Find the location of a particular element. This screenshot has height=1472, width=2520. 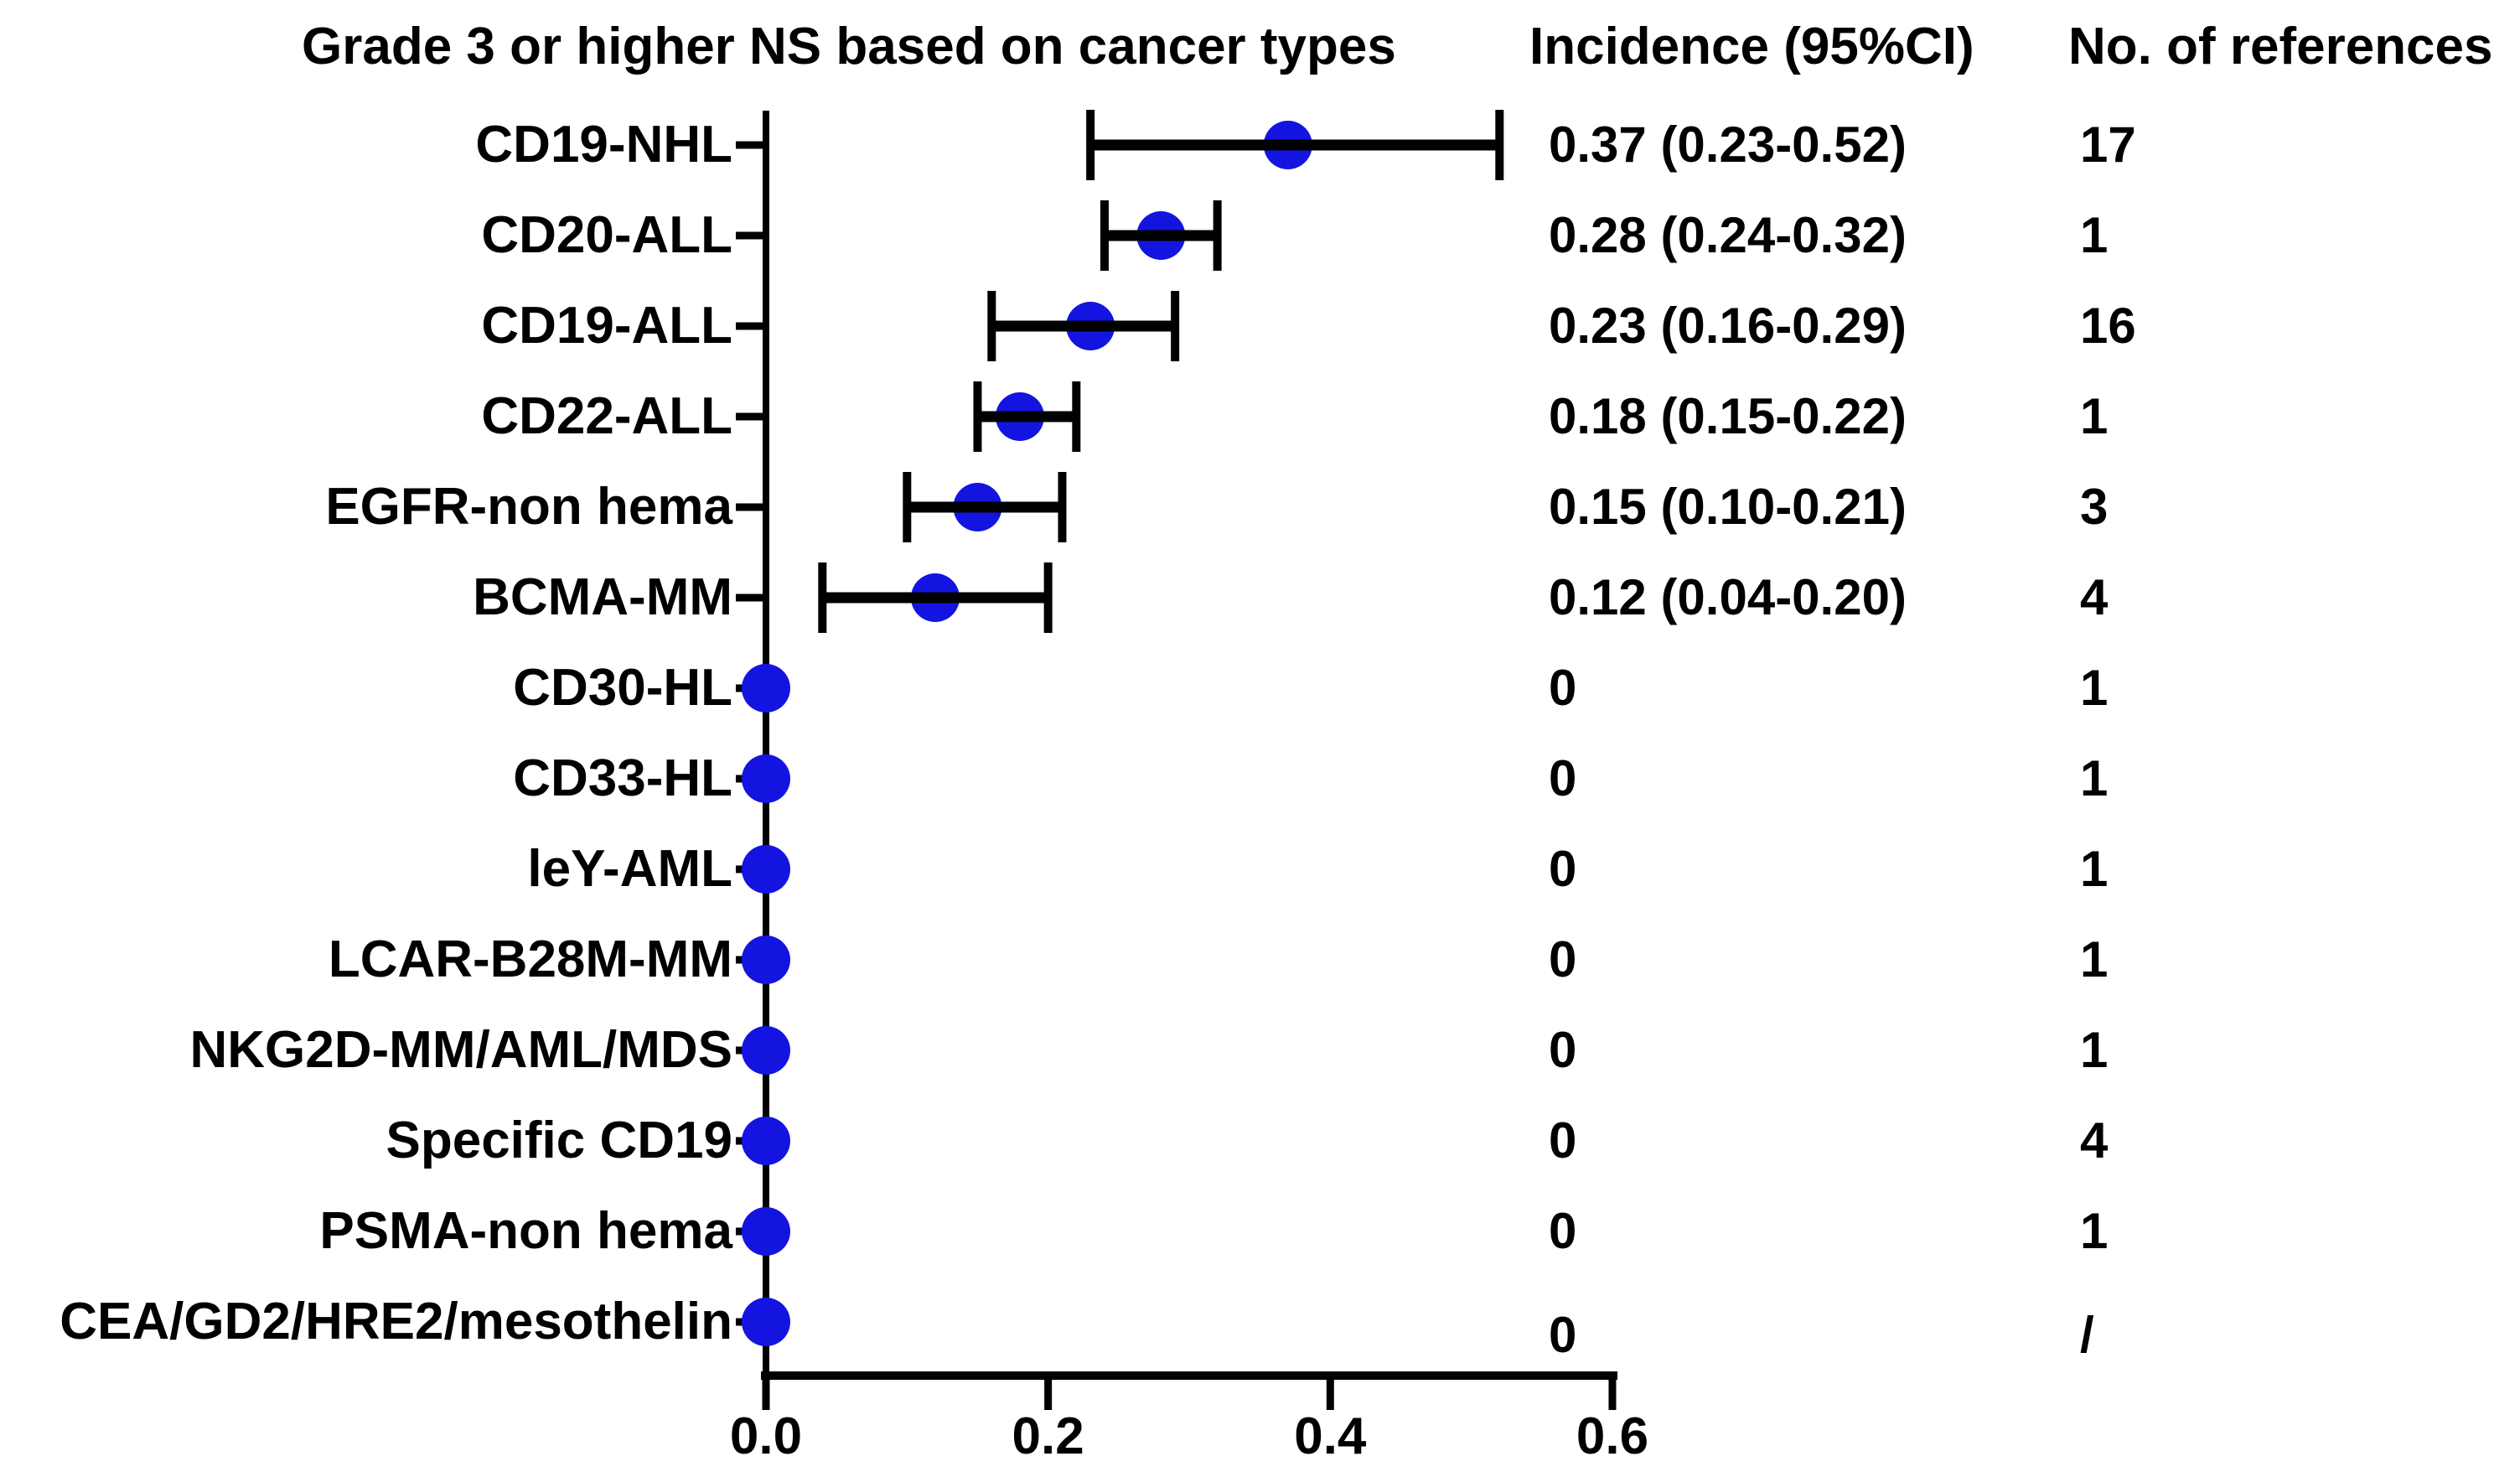

column-header-incidence: Incidence (95%CI) is located at coordinates (1751, 46).